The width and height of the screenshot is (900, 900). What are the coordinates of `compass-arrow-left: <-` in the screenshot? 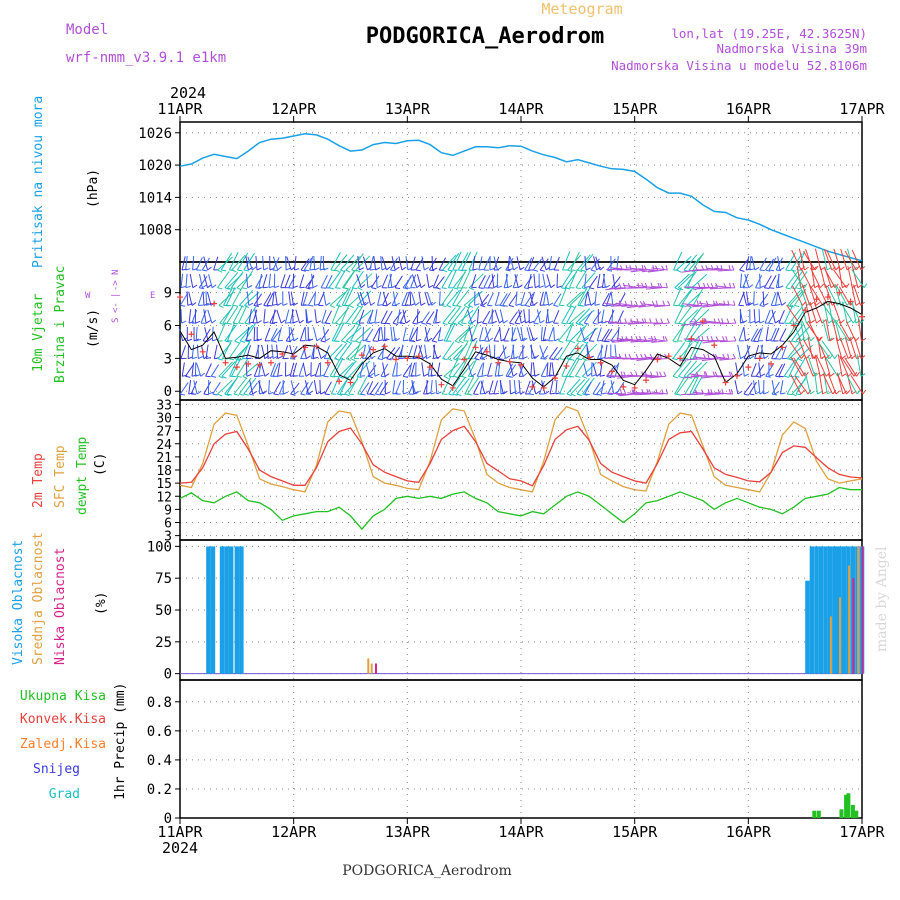 It's located at (116, 307).